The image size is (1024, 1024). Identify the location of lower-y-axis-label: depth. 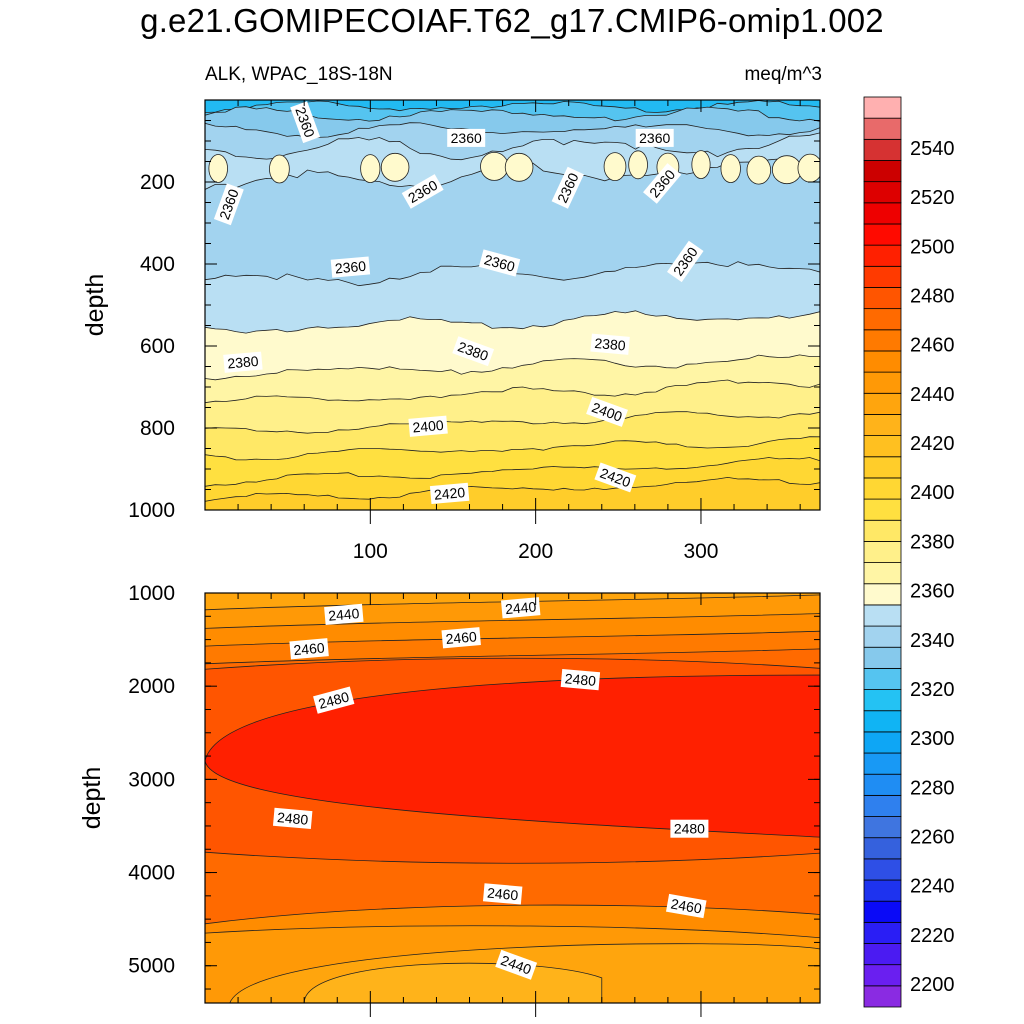
(92, 798).